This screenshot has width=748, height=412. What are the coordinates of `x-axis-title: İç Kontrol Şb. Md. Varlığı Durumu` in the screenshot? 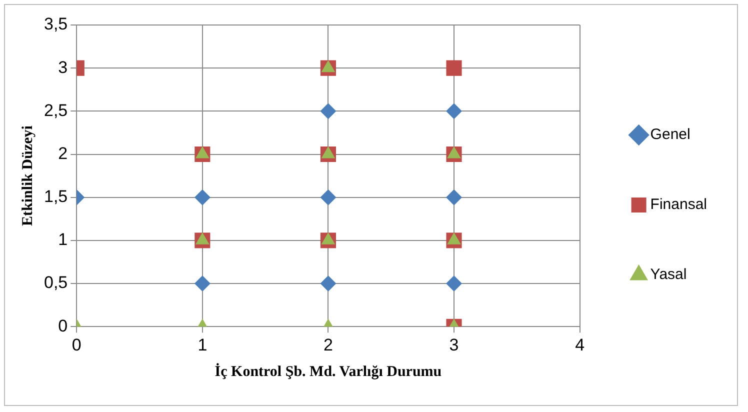 It's located at (328, 371).